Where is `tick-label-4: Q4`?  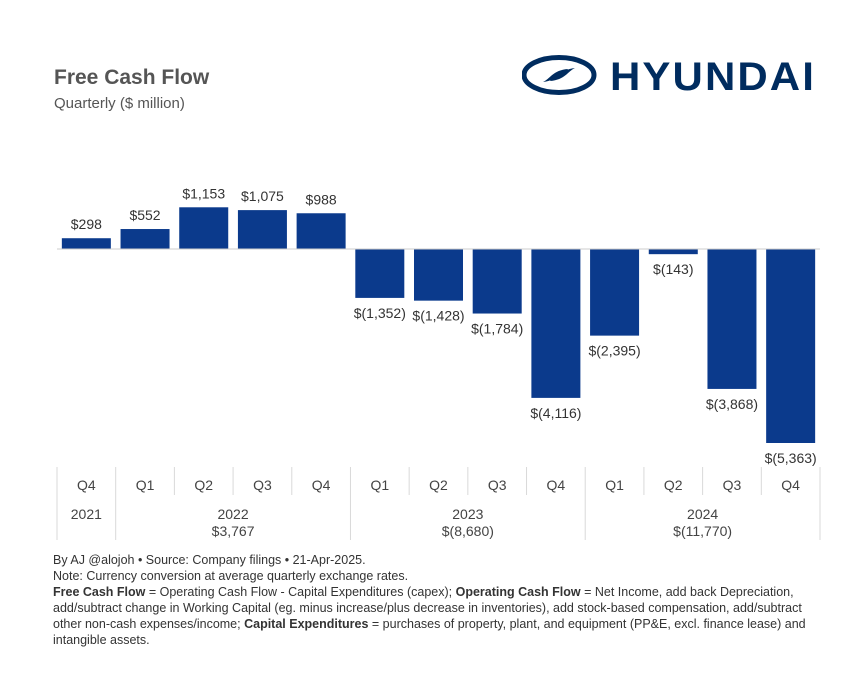
tick-label-4: Q4 is located at coordinates (321, 485).